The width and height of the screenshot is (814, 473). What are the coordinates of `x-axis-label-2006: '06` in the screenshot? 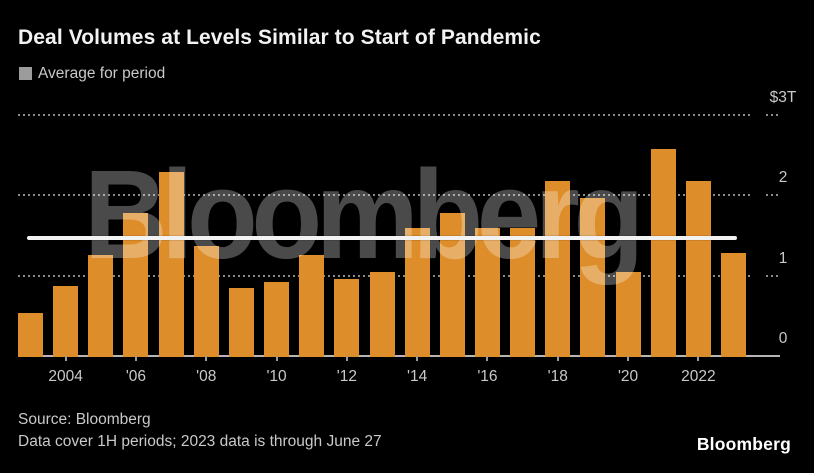 It's located at (136, 376).